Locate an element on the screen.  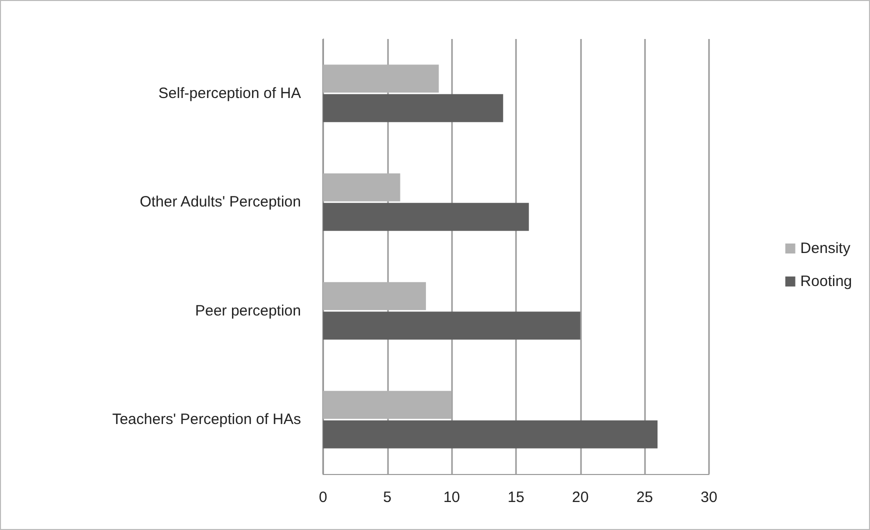
x-tick-label: 25 is located at coordinates (645, 497).